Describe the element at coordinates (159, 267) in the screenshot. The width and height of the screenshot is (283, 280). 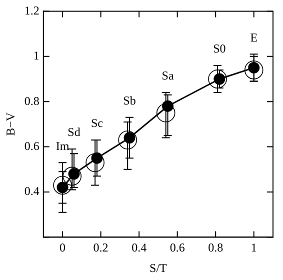
I see `x-axis-title: S/T` at that location.